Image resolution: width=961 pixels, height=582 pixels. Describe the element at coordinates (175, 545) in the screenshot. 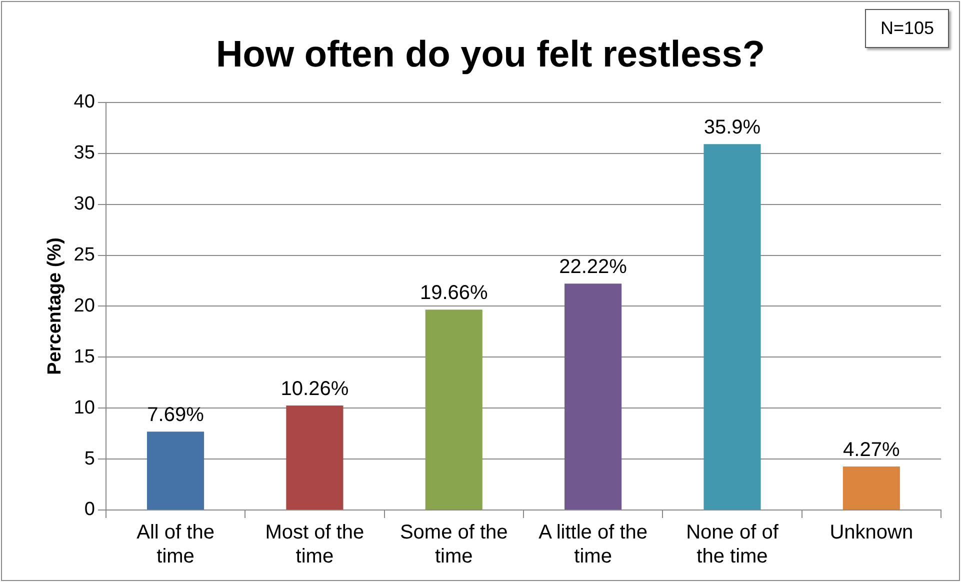

I see `x-tick-label: All of the time` at that location.